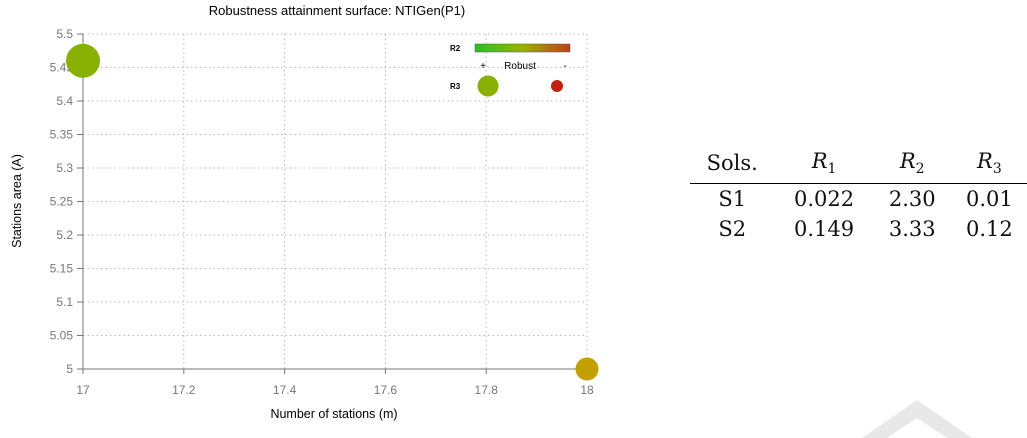  Describe the element at coordinates (62, 202) in the screenshot. I see `y-tick-label: 5.25` at that location.